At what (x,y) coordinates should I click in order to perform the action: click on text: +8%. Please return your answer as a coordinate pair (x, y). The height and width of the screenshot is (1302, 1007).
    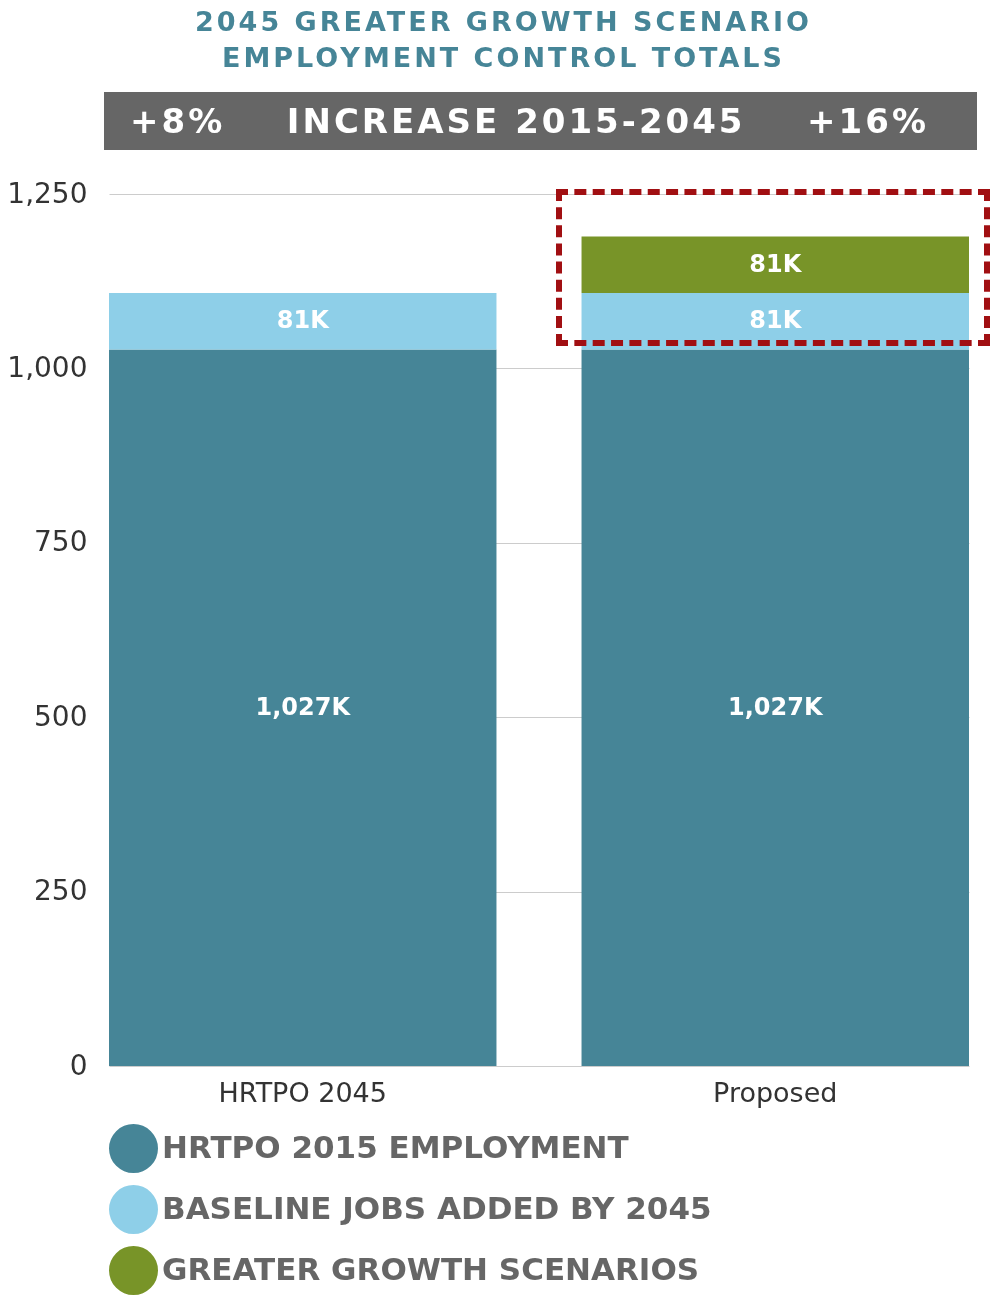
    Looking at the image, I should click on (178, 121).